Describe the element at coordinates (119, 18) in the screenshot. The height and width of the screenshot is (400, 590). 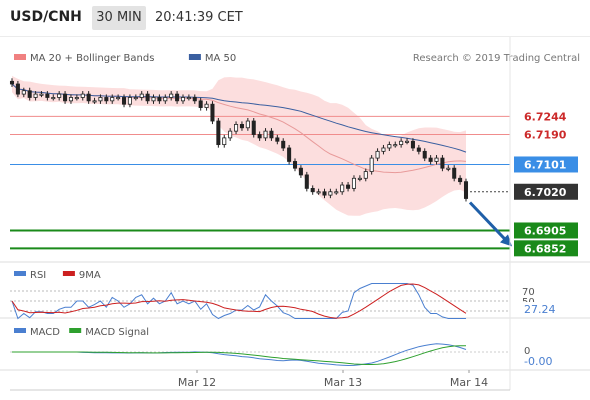
I see `timeframe-button: 30 MIN` at that location.